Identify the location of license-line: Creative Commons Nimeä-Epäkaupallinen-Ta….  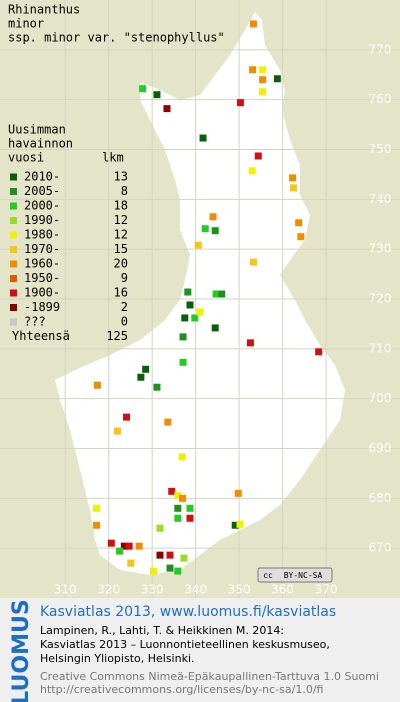
(209, 676).